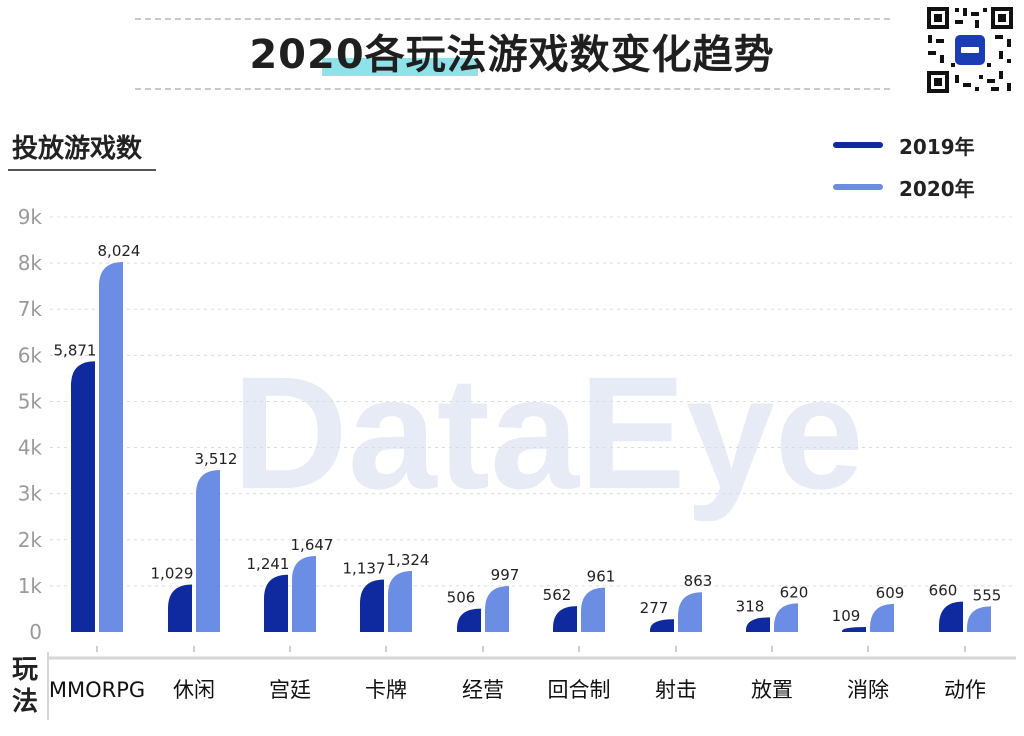 The height and width of the screenshot is (736, 1024). Describe the element at coordinates (512, 89) in the screenshot. I see `title-bottom-rule` at that location.